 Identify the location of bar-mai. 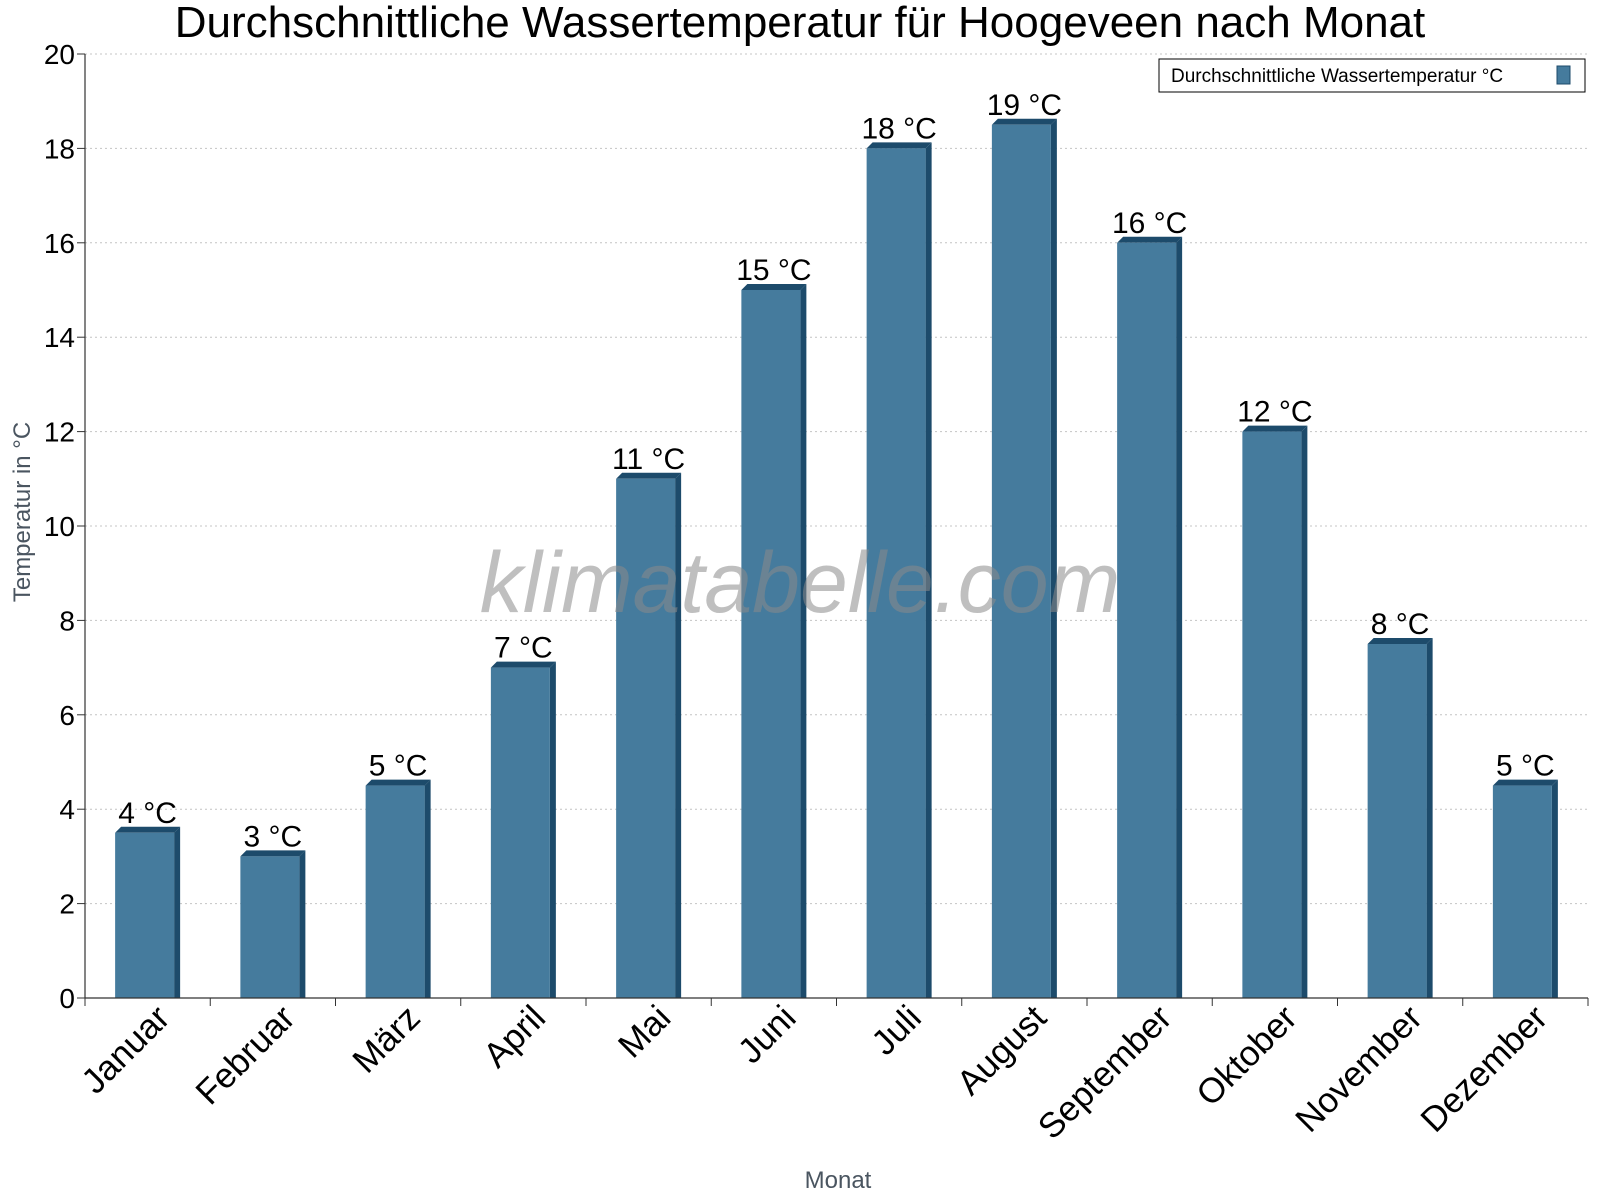
(649, 735).